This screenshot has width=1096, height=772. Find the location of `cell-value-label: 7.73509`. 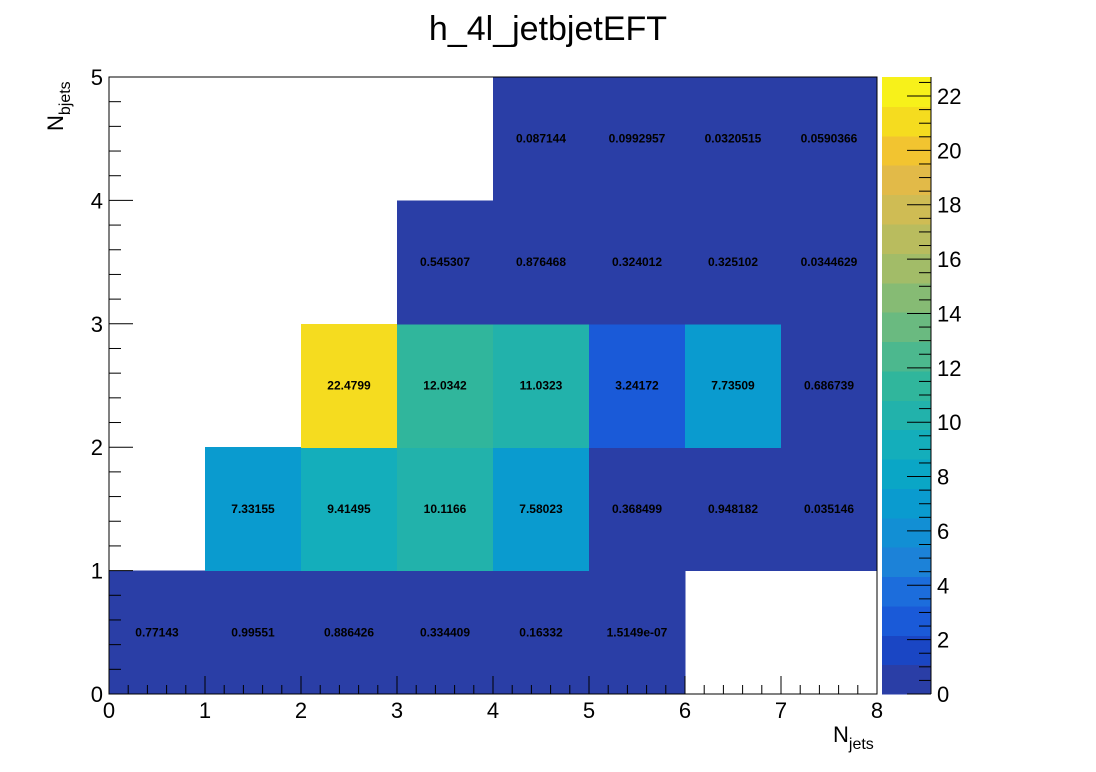

cell-value-label: 7.73509 is located at coordinates (733, 386).